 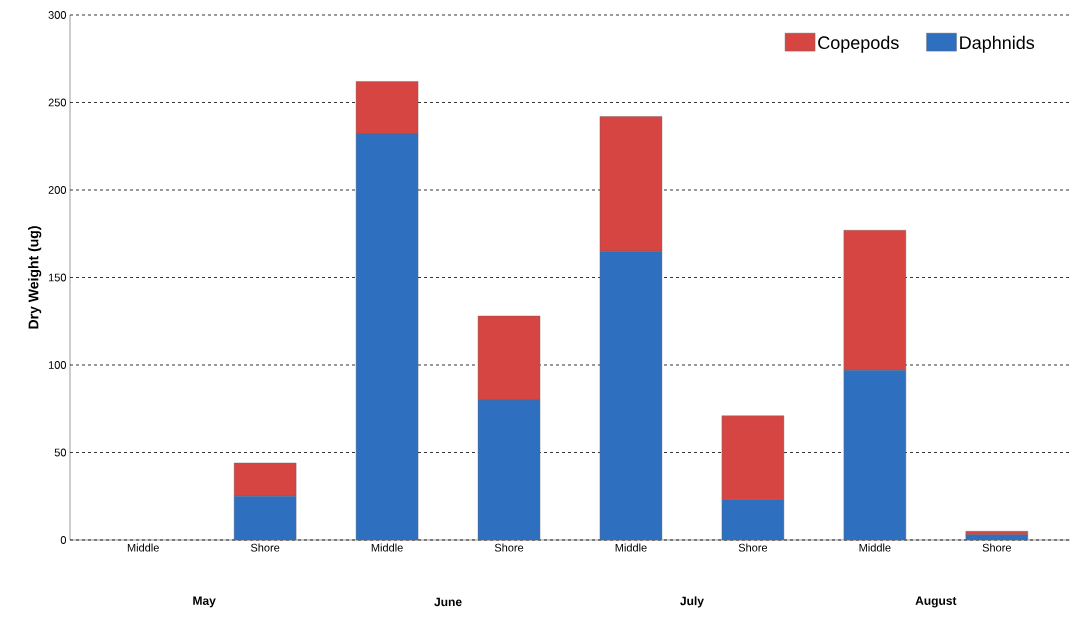 I want to click on y-tick-label: 100, so click(x=57, y=365).